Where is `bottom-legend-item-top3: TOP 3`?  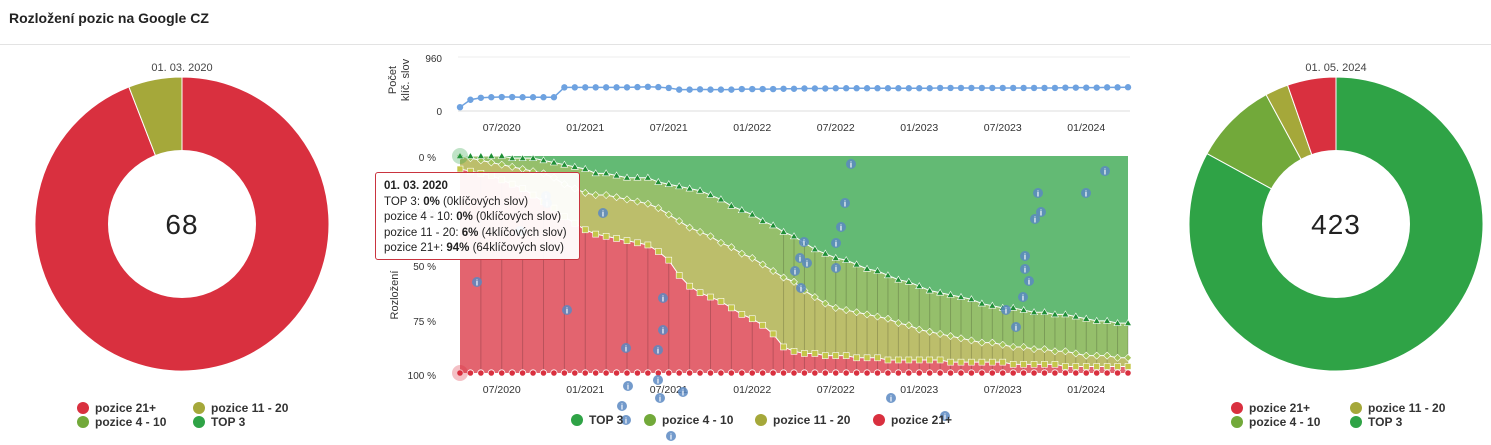 bottom-legend-item-top3: TOP 3 is located at coordinates (597, 420).